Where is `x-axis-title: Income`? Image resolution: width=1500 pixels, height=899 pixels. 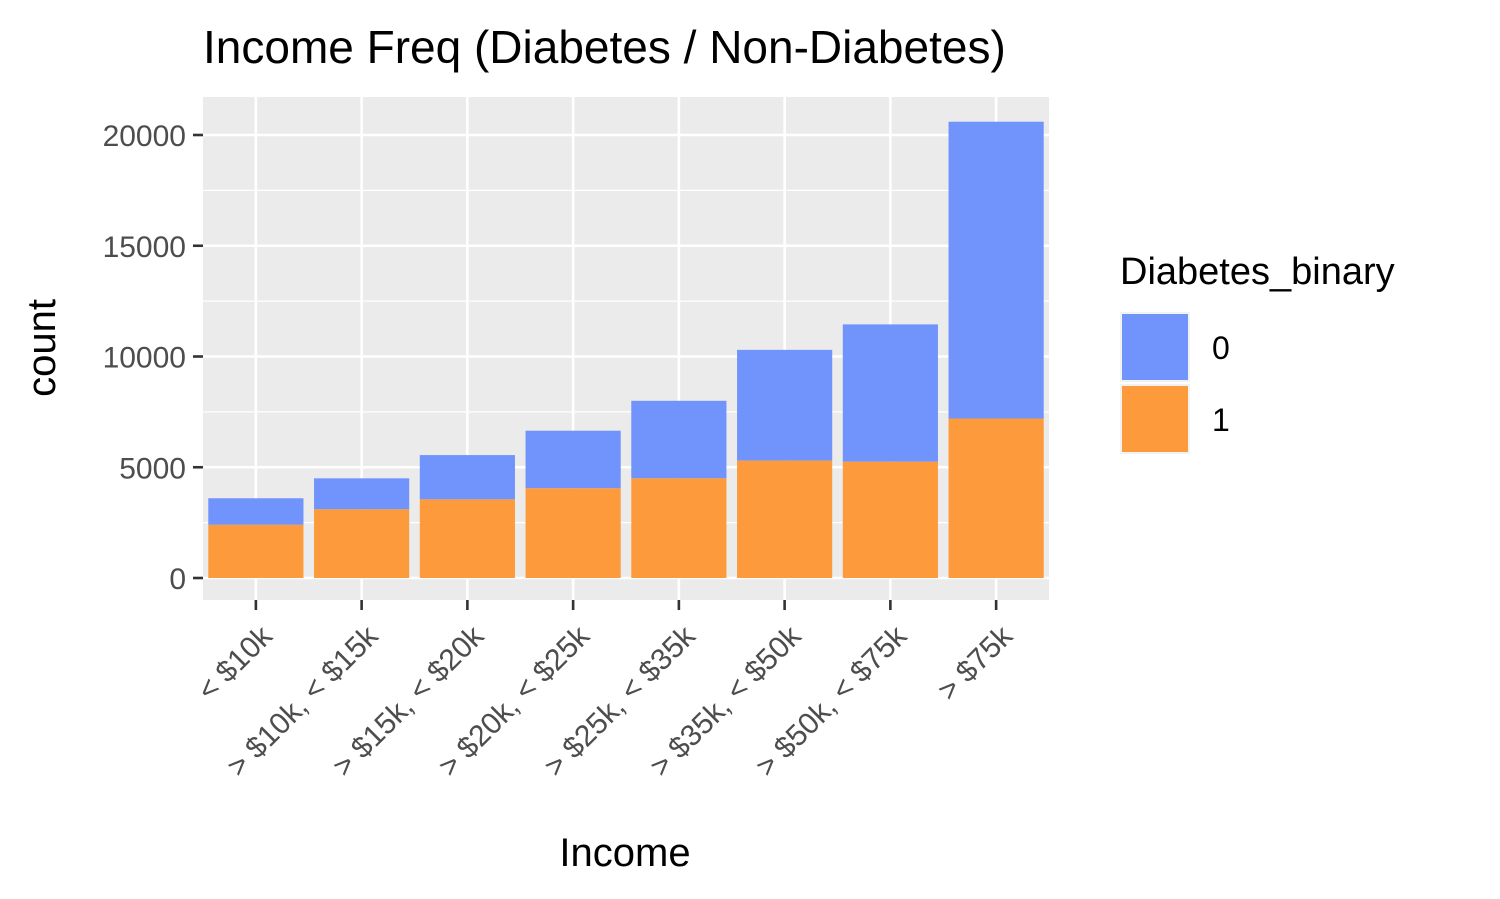
x-axis-title: Income is located at coordinates (624, 853).